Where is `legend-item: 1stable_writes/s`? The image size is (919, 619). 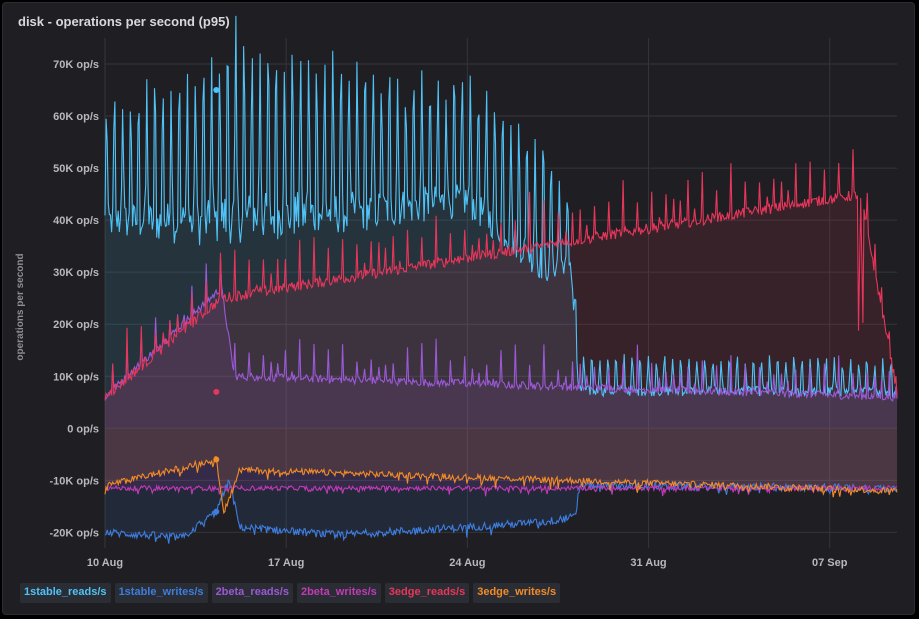 legend-item: 1stable_writes/s is located at coordinates (161, 593).